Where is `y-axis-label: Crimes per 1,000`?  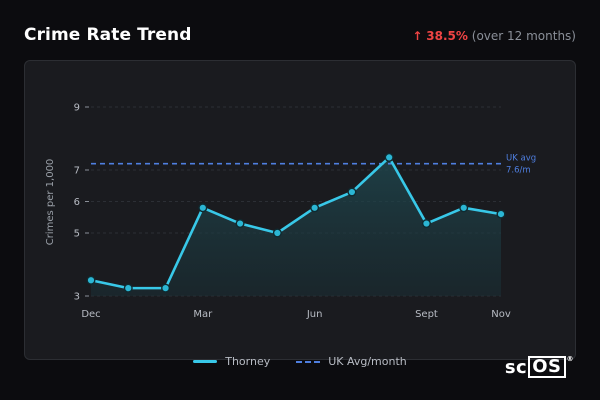 y-axis-label: Crimes per 1,000 is located at coordinates (50, 202).